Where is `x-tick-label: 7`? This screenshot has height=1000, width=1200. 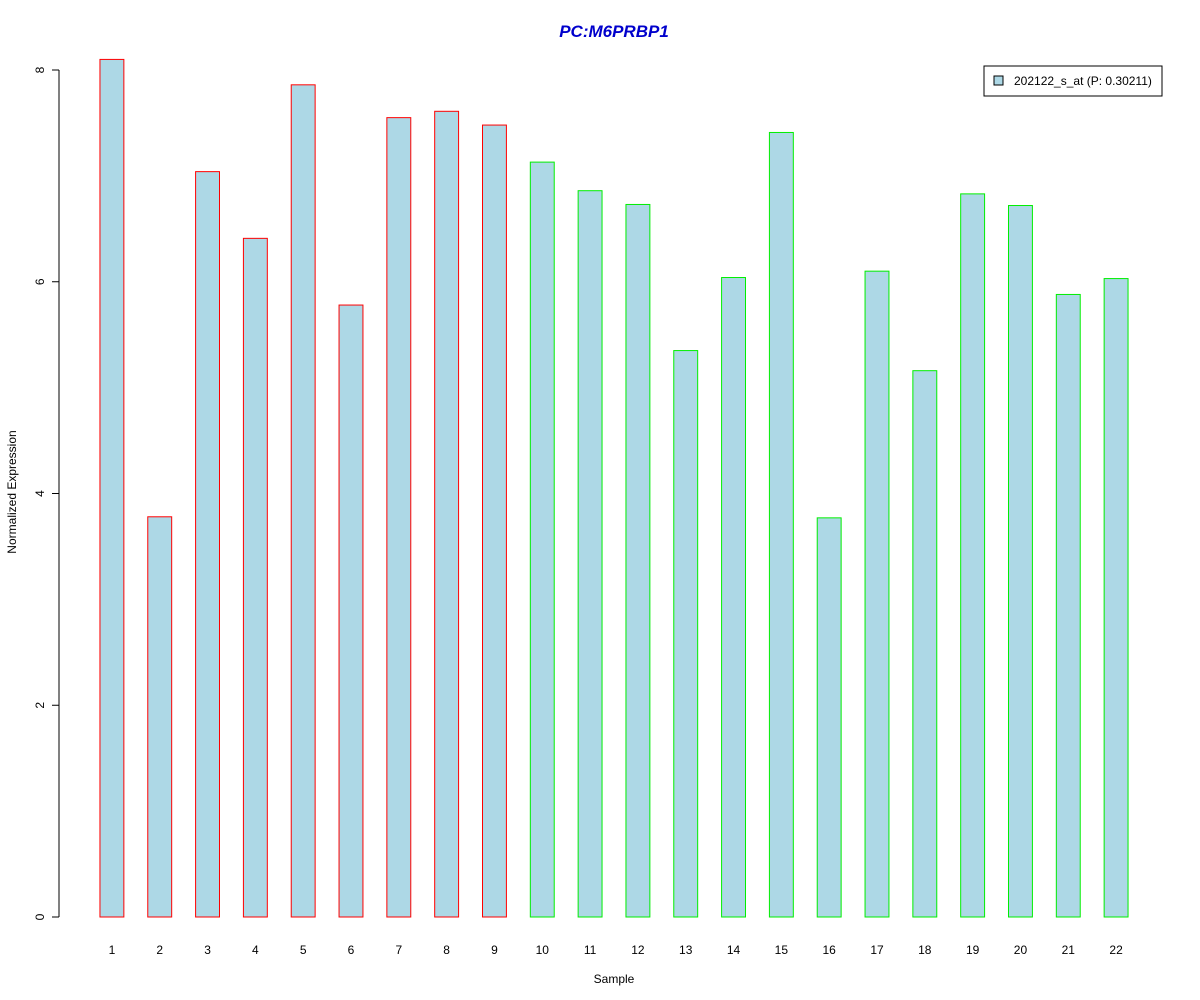
x-tick-label: 7 is located at coordinates (398, 950).